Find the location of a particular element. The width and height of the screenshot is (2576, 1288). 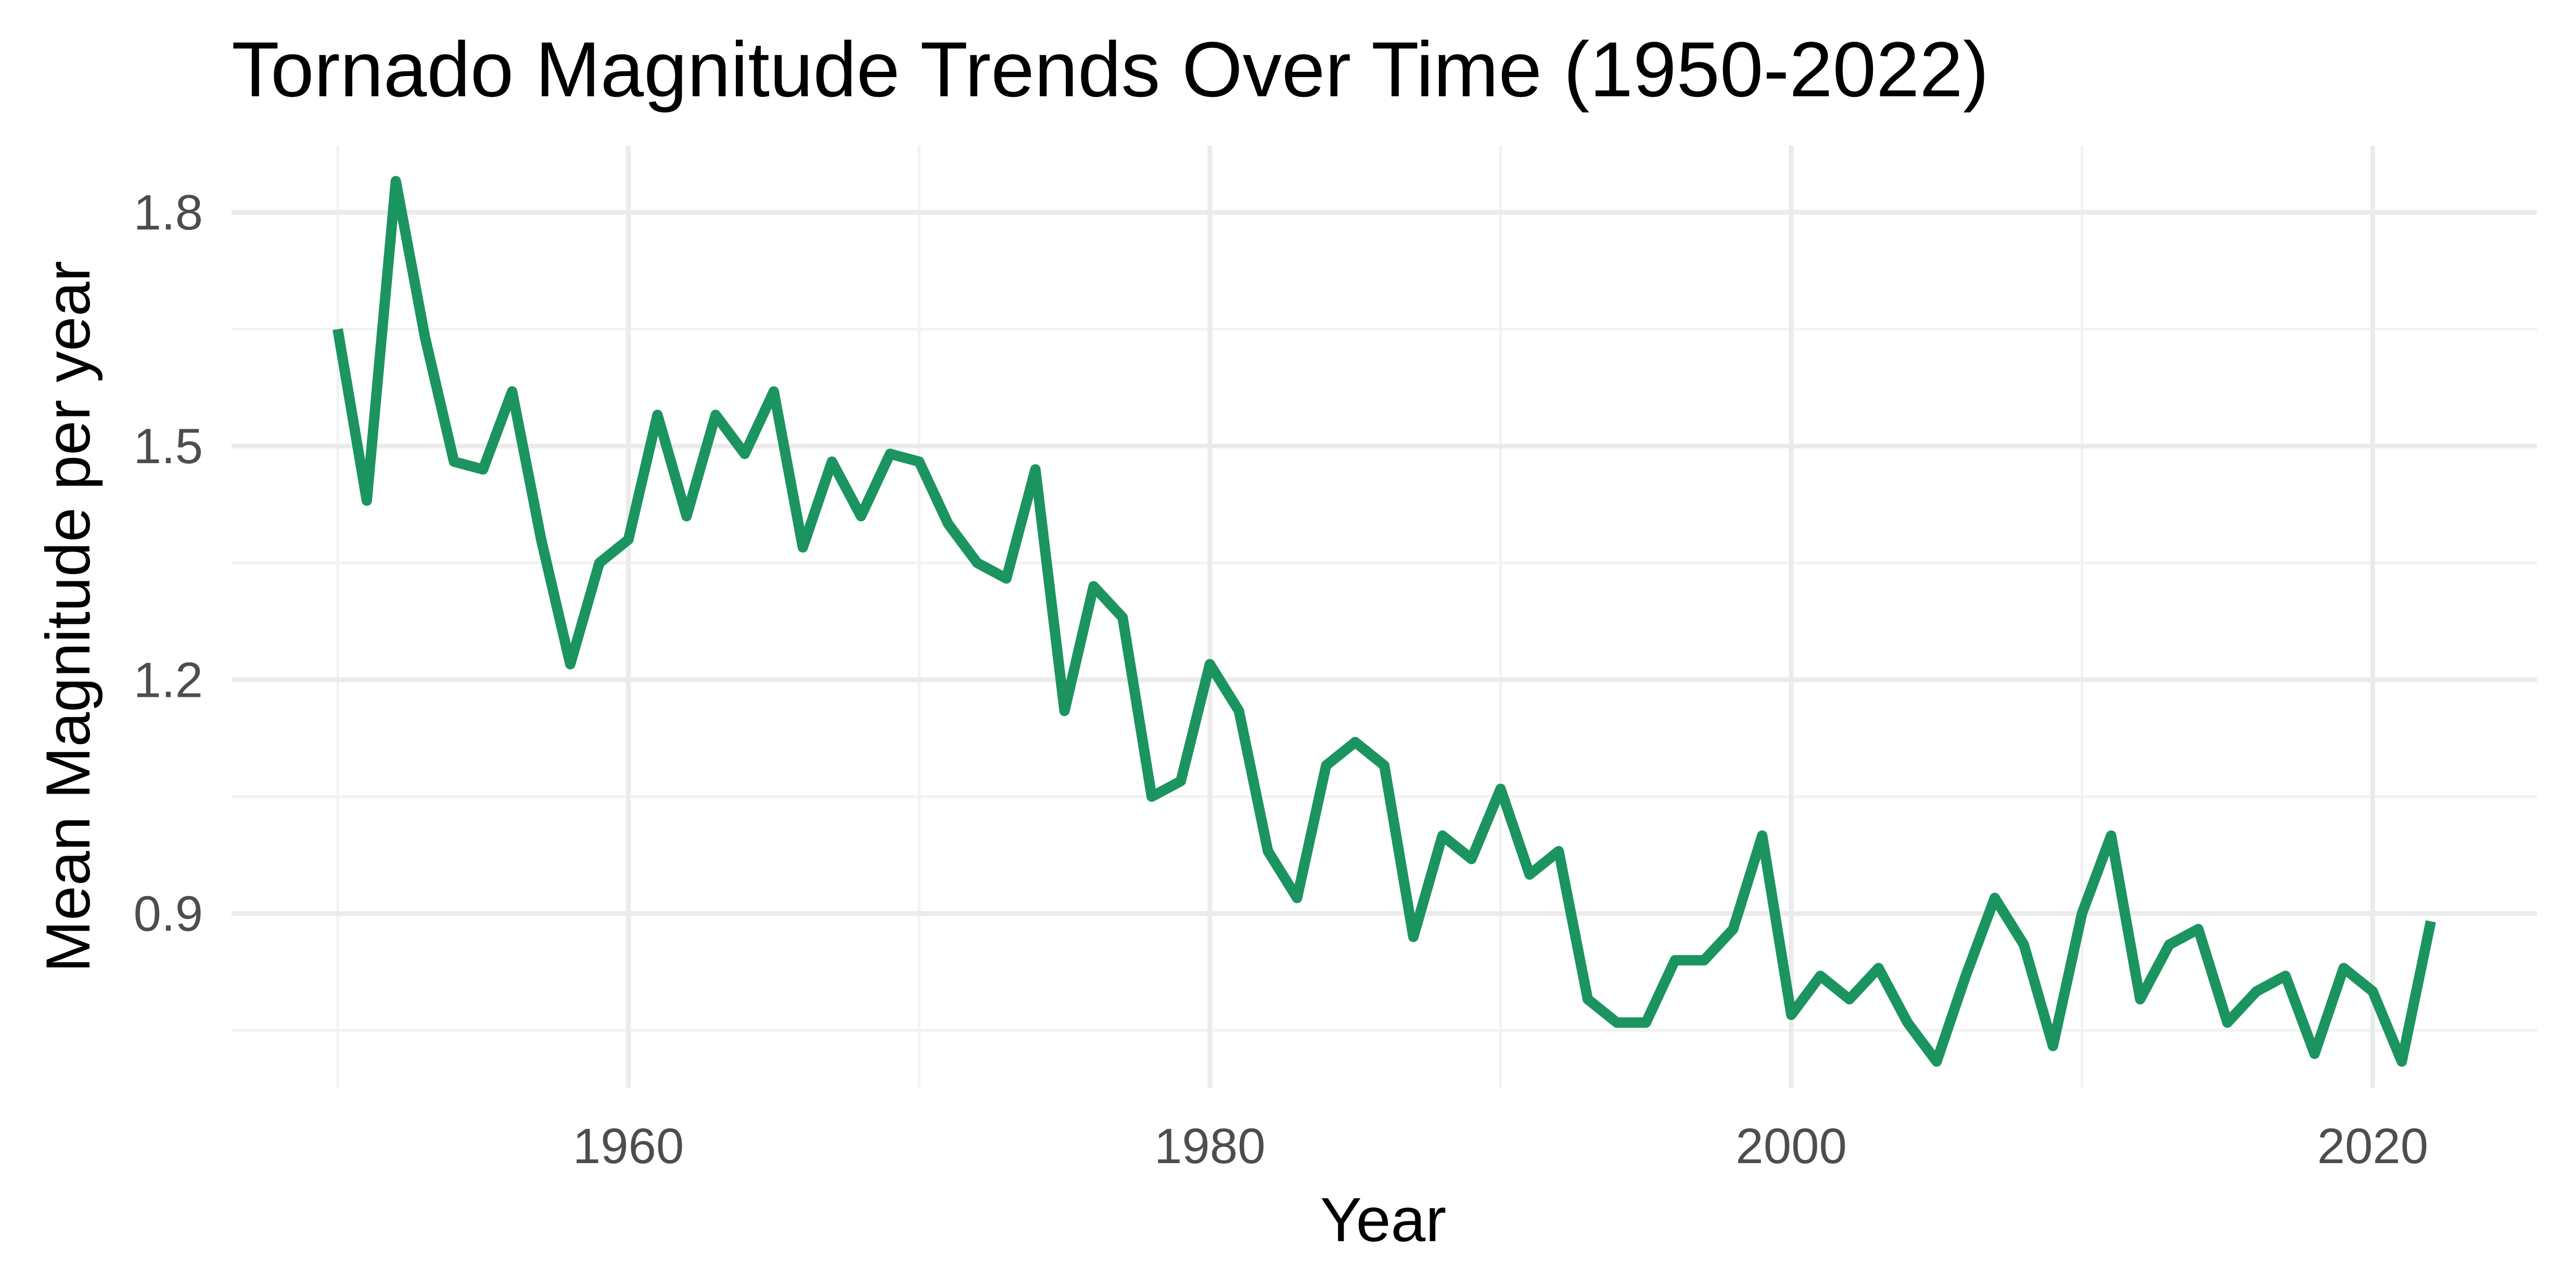

y-tick-label: 1.8 is located at coordinates (168, 212).